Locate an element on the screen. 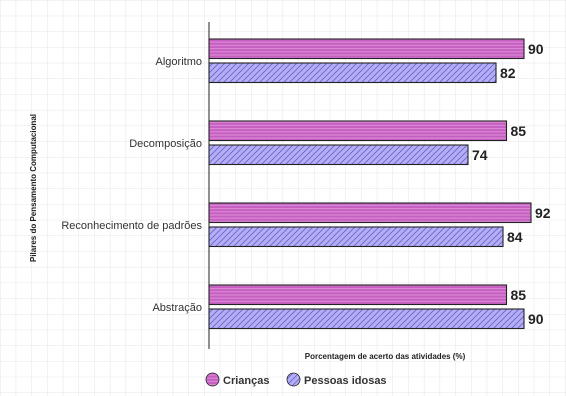 Image resolution: width=566 pixels, height=396 pixels. category-label: Reconhecimento de padrões is located at coordinates (131, 226).